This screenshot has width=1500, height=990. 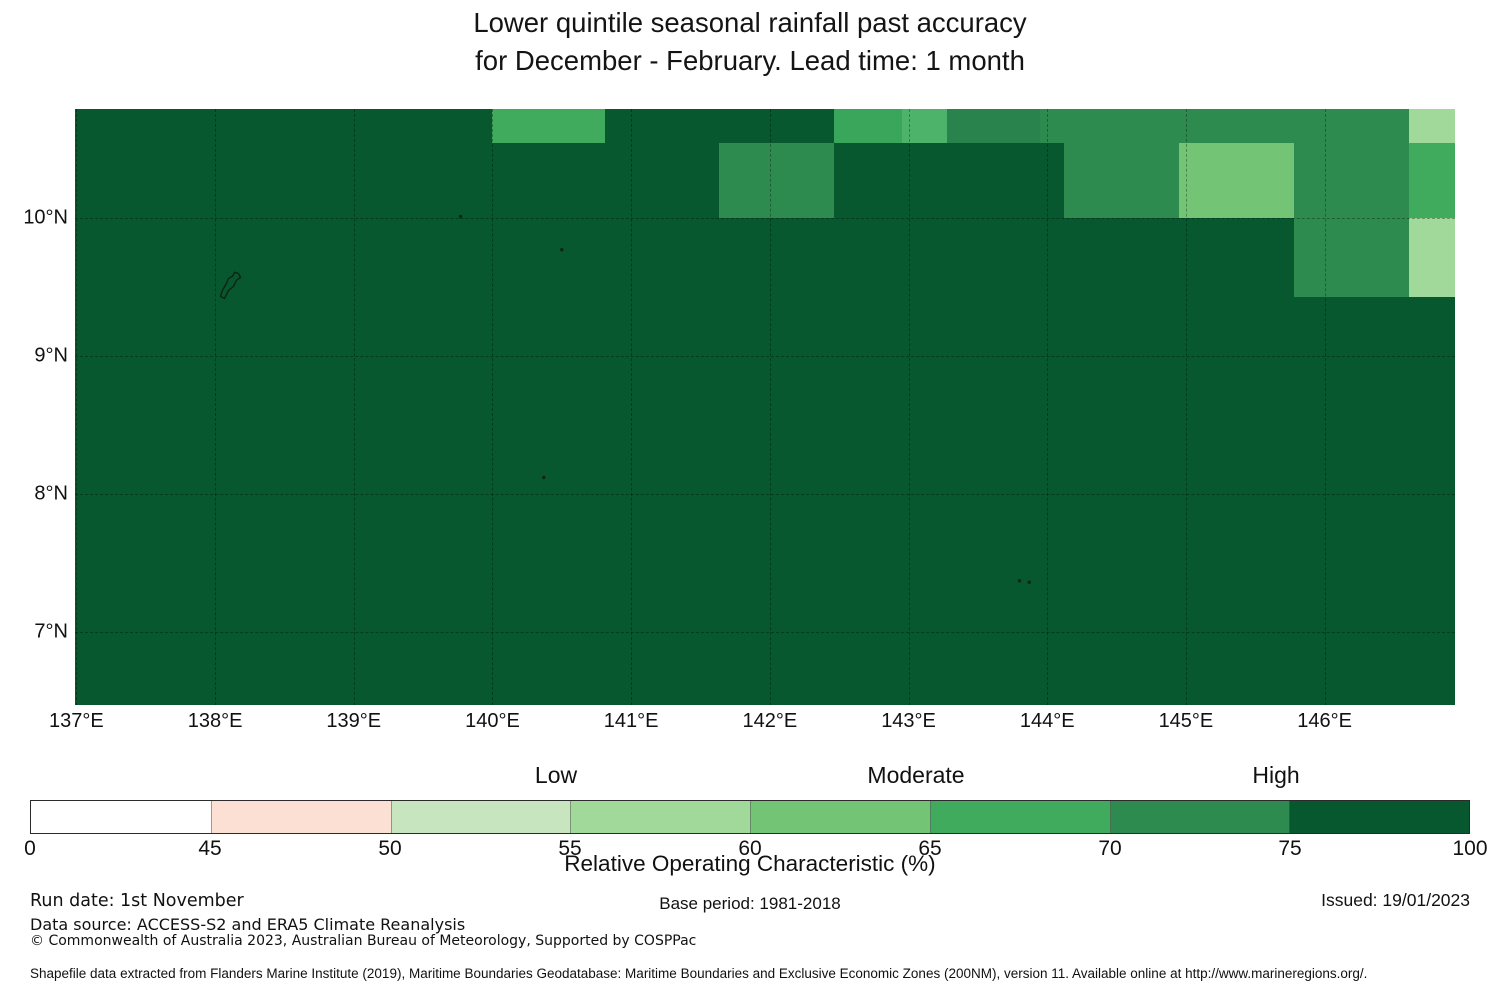 I want to click on legend-band-label: Moderate, so click(x=916, y=775).